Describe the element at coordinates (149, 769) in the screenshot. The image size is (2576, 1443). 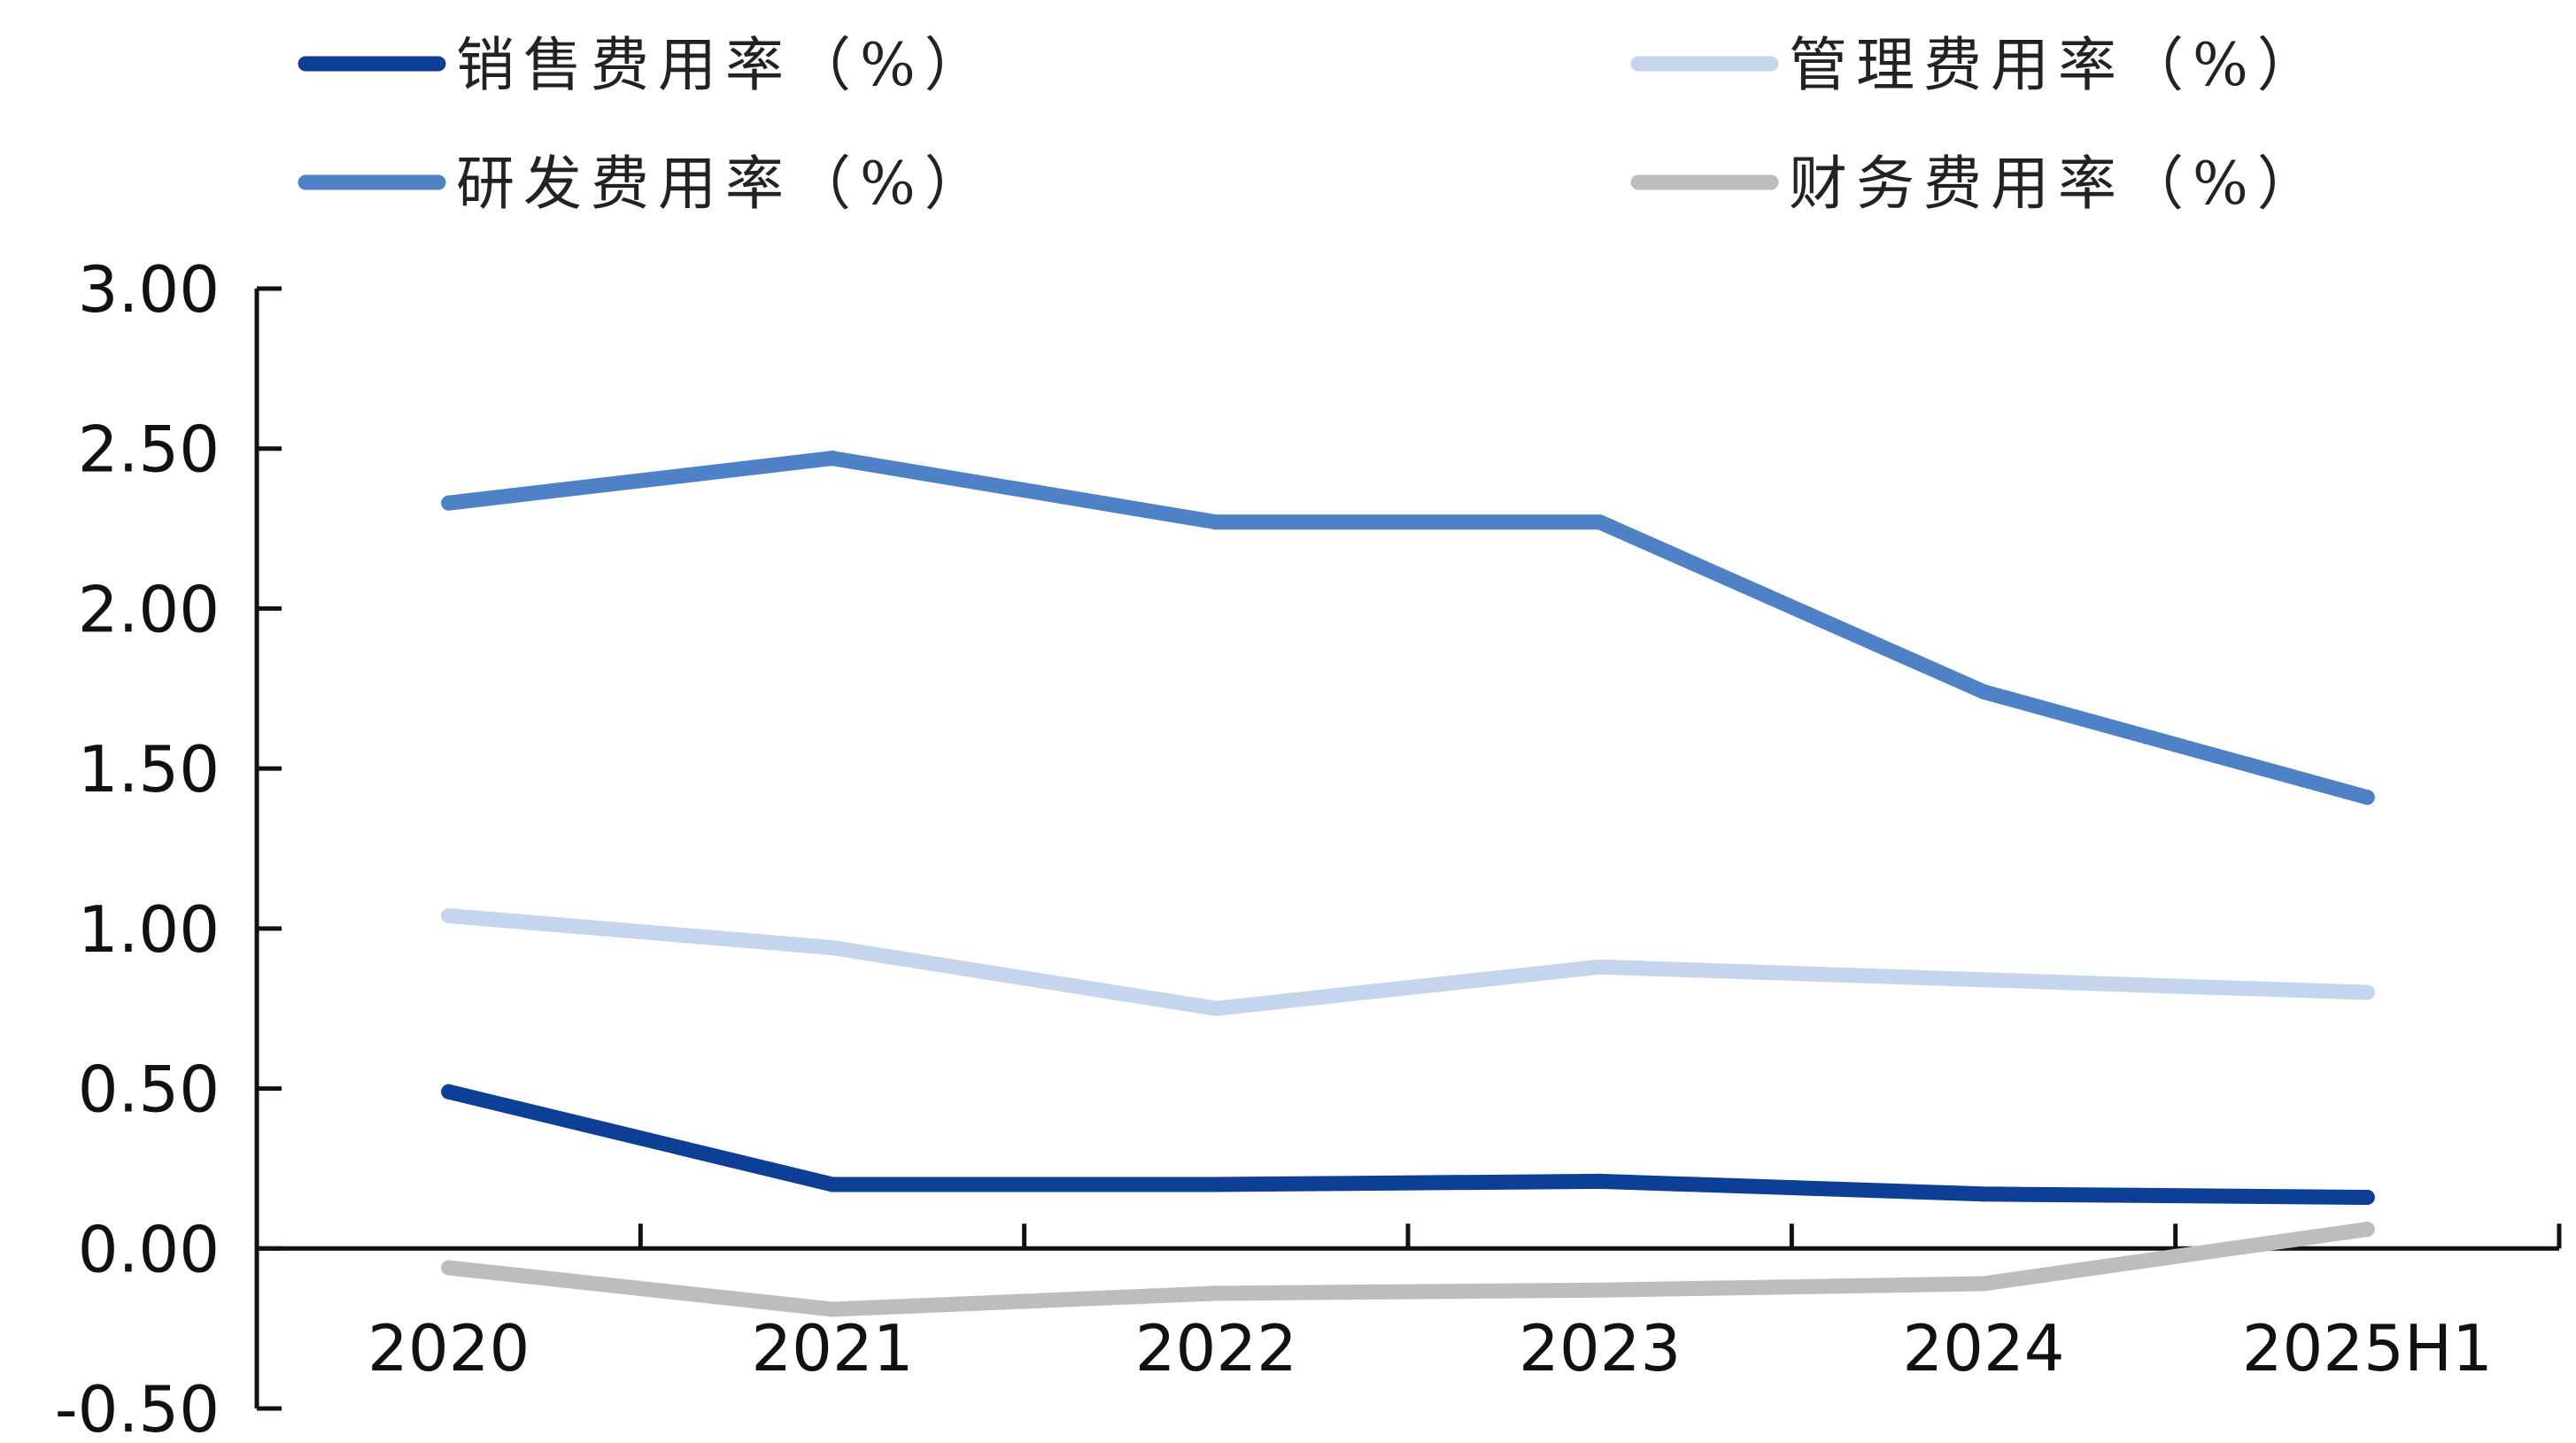
I see `y-tick-label: 1.50` at that location.